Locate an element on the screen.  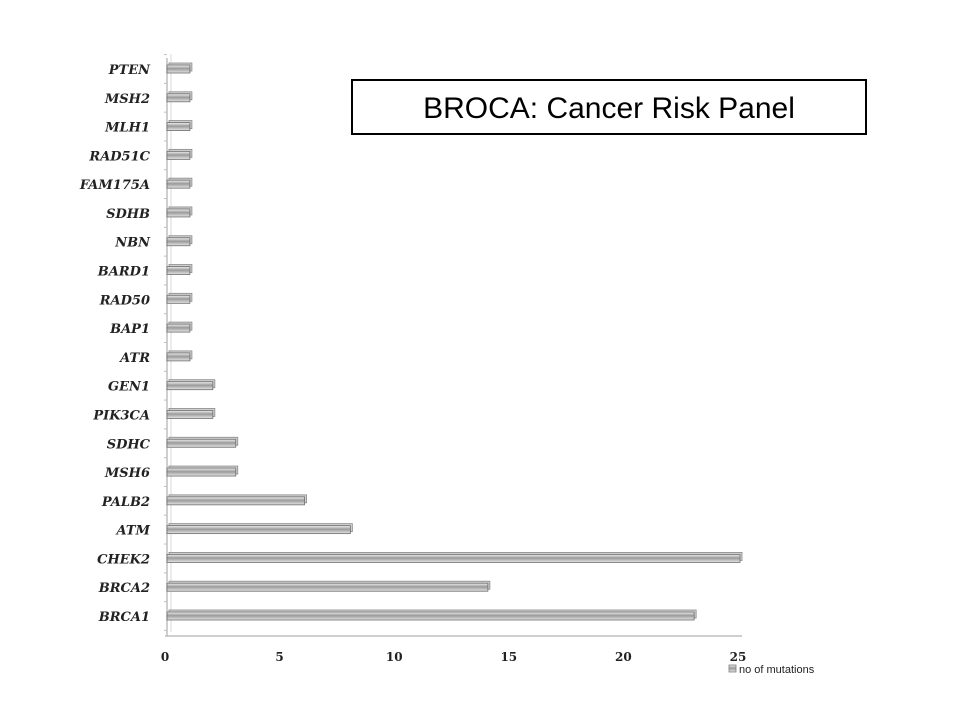
x-tick-label-25: 25 is located at coordinates (738, 657).